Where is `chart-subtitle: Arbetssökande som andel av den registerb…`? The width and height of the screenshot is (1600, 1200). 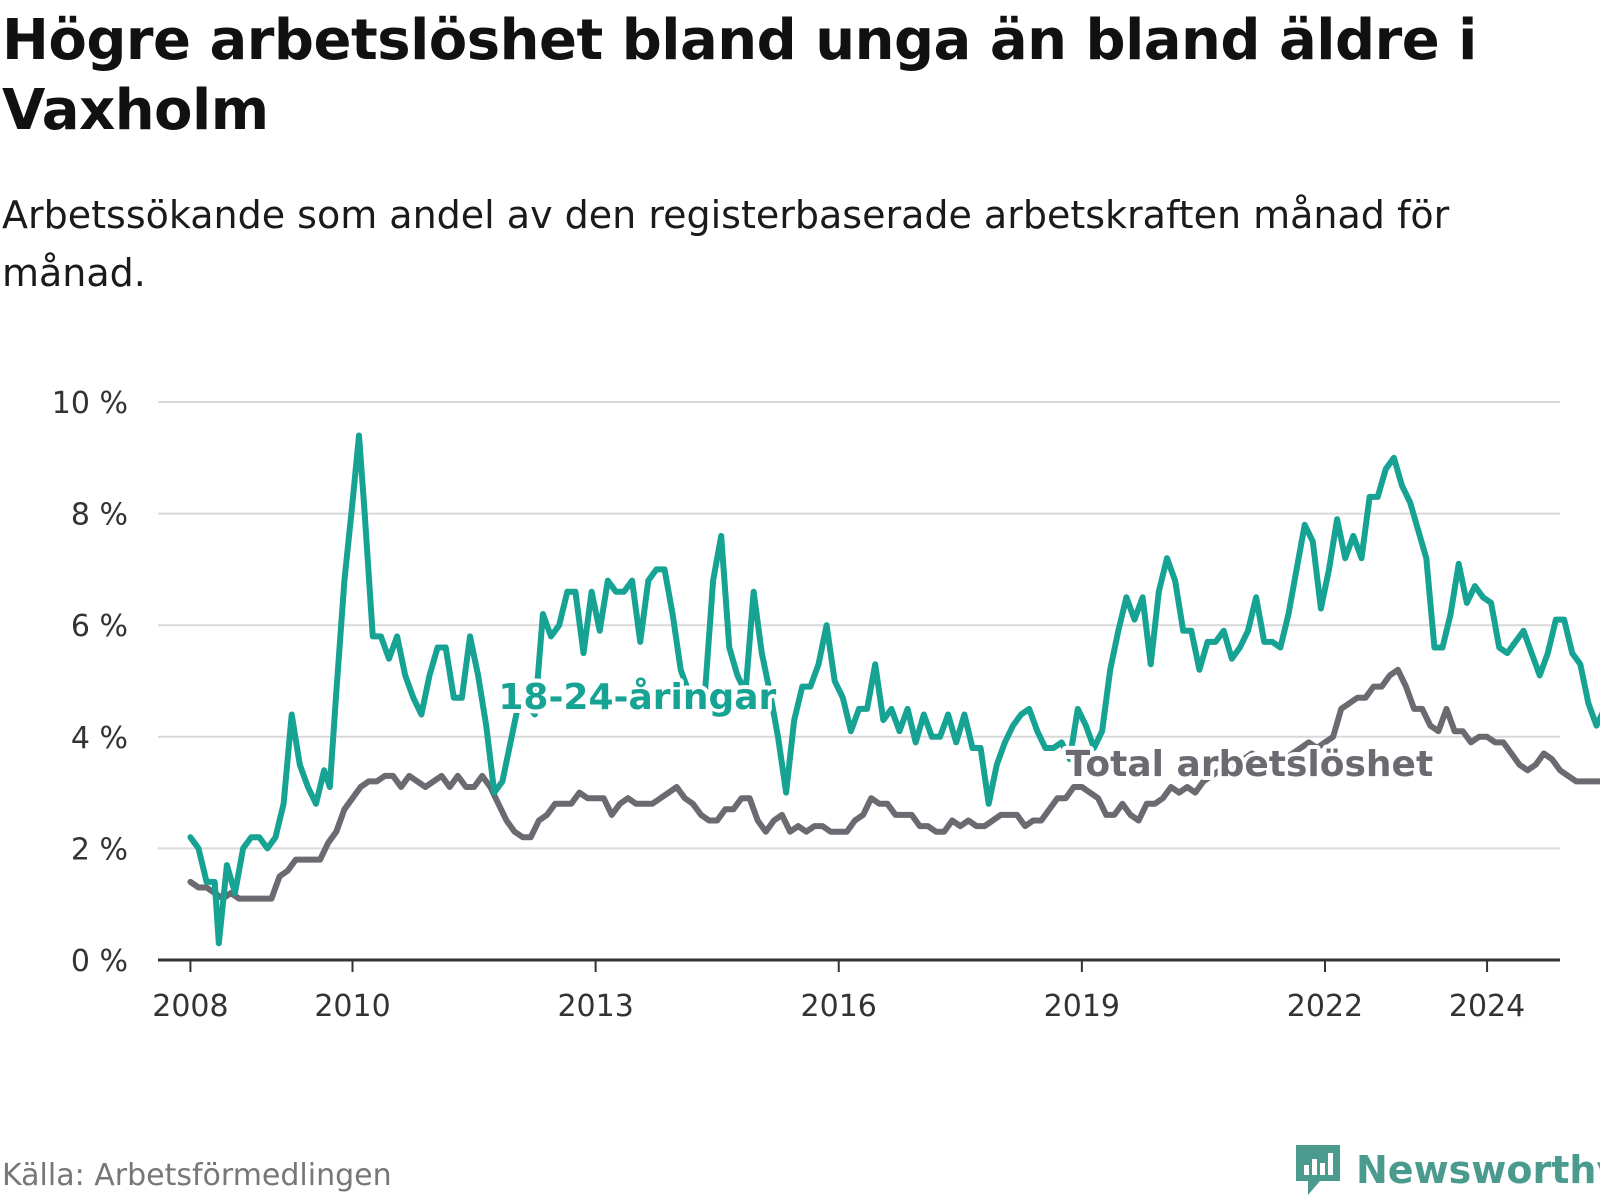
chart-subtitle: Arbetssökande som andel av den registerb… is located at coordinates (726, 244).